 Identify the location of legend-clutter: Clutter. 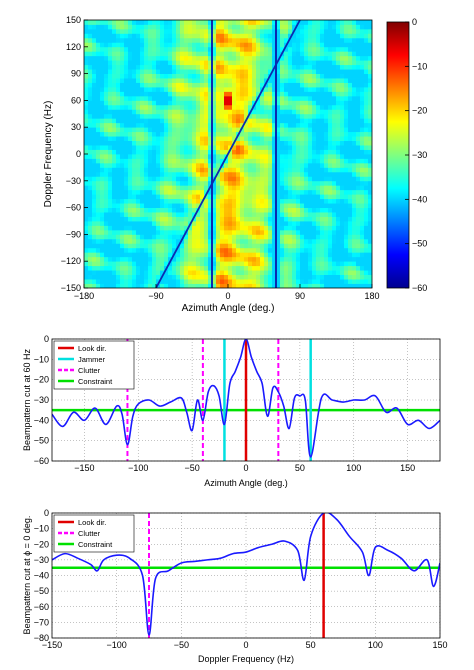
(89, 533).